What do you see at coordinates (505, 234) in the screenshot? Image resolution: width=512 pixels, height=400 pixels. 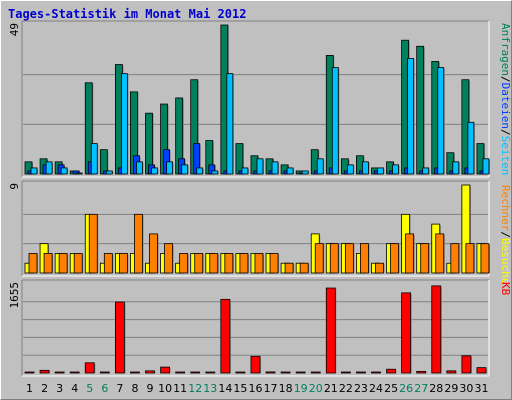 I see `legend--label: /` at bounding box center [505, 234].